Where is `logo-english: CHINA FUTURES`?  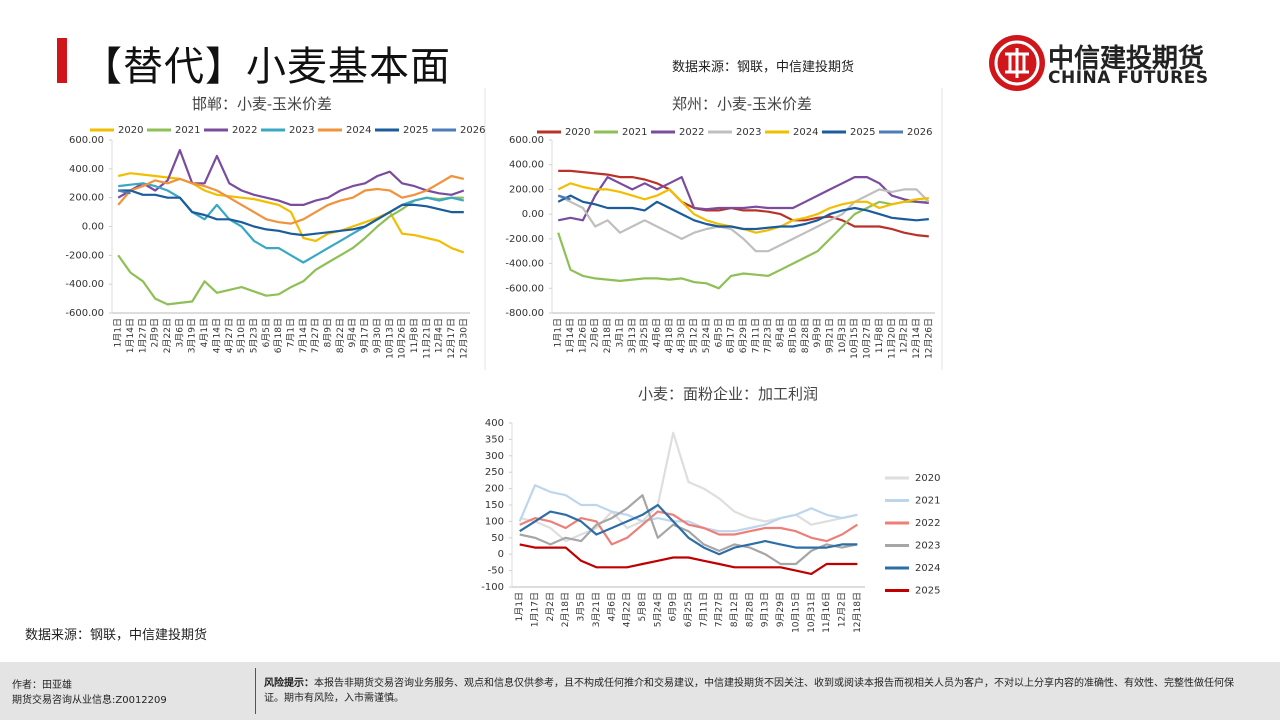
logo-english: CHINA FUTURES is located at coordinates (1128, 78).